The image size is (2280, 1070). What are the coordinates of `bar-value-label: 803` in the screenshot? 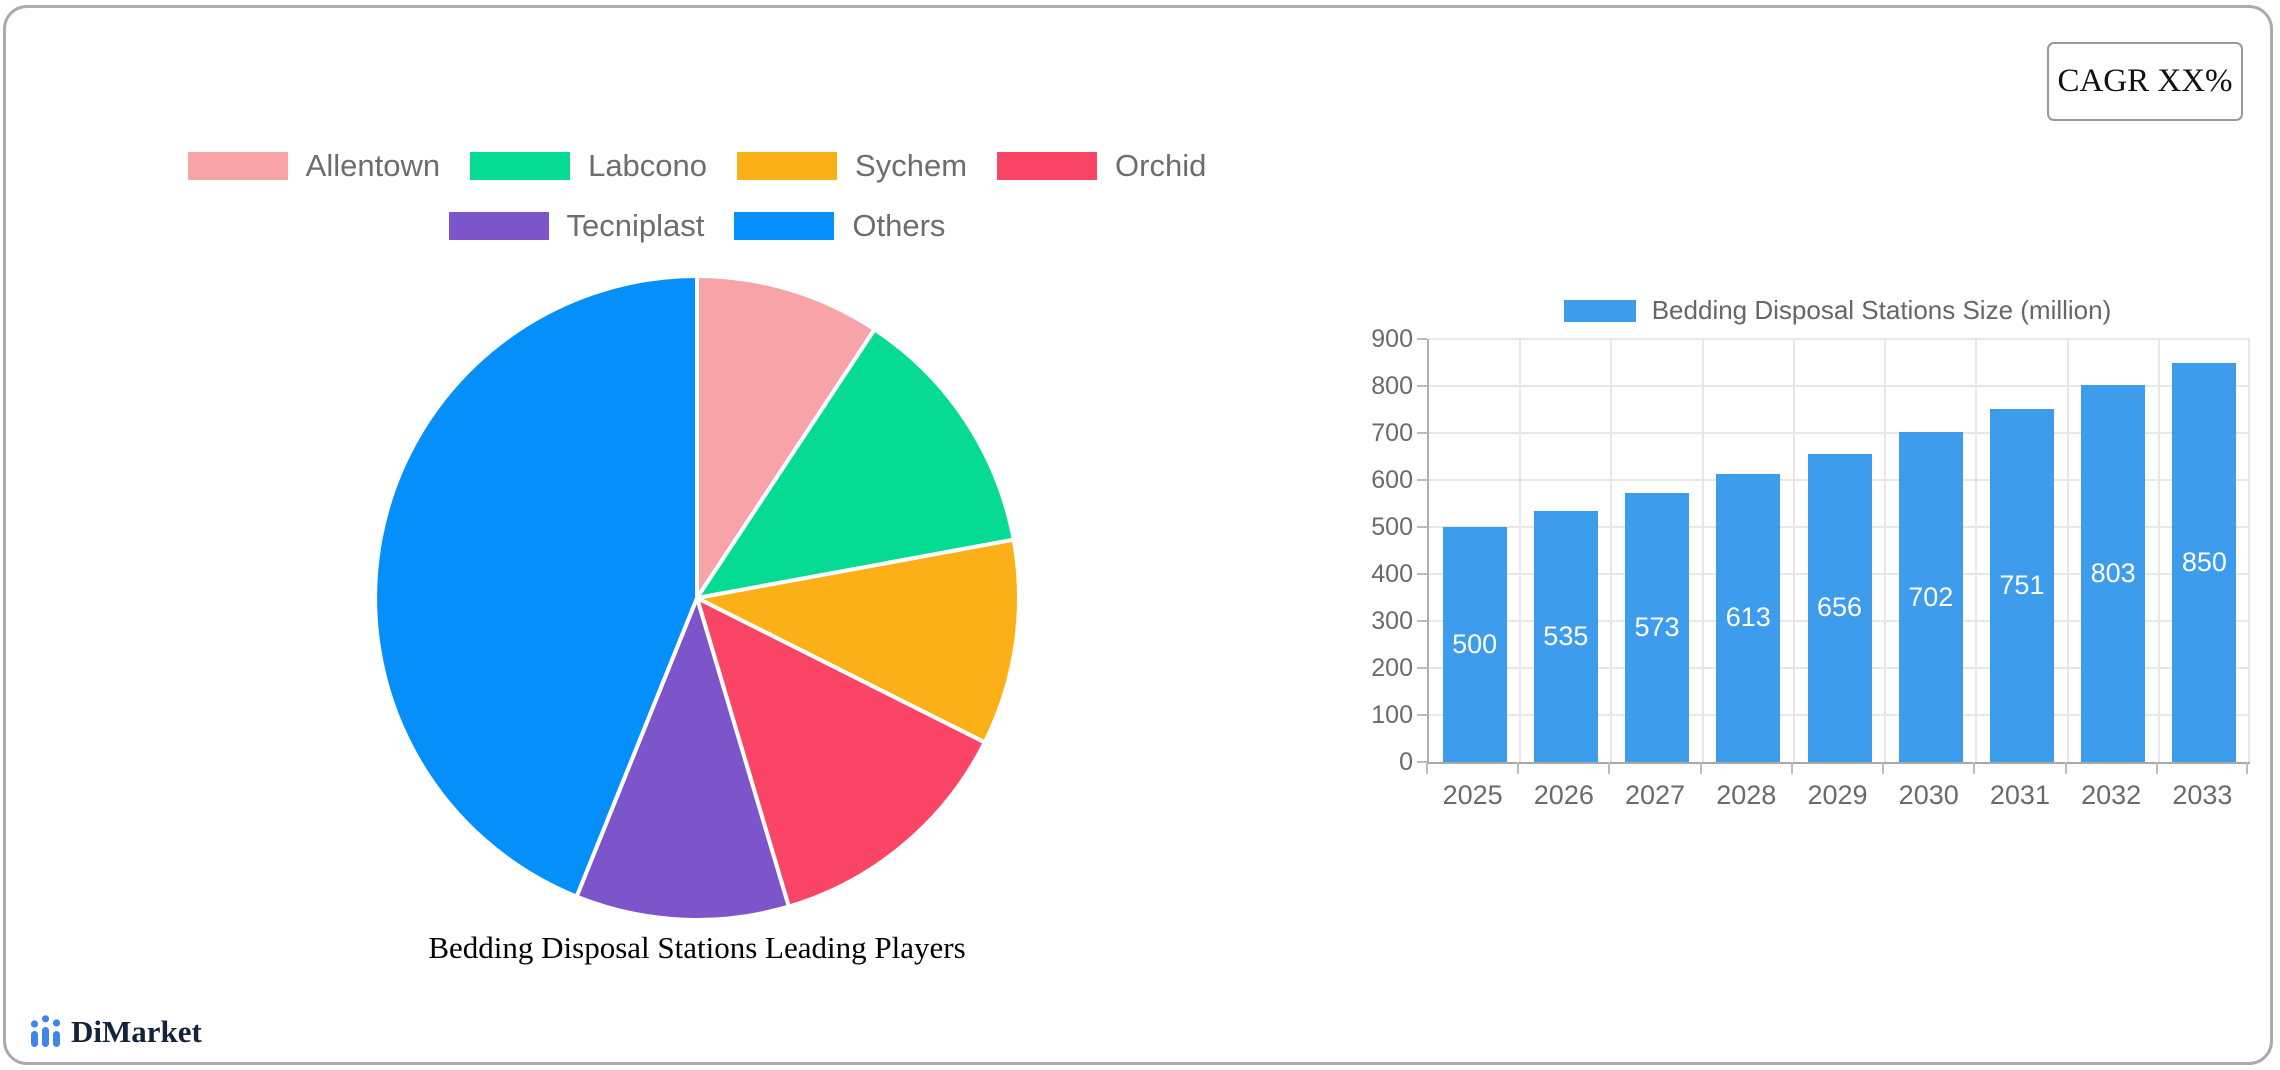 It's located at (2113, 572).